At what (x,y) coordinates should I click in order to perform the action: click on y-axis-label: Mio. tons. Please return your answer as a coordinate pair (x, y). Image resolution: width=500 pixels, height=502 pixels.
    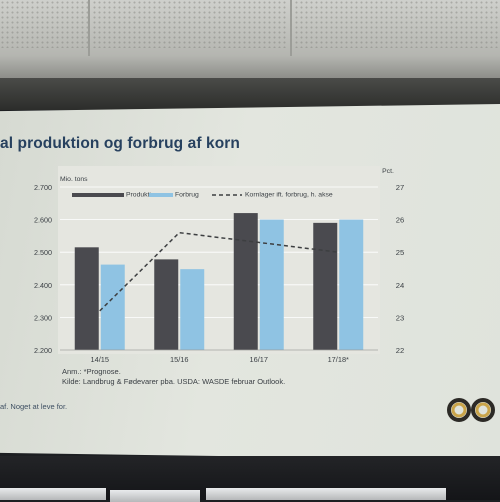
    Looking at the image, I should click on (74, 179).